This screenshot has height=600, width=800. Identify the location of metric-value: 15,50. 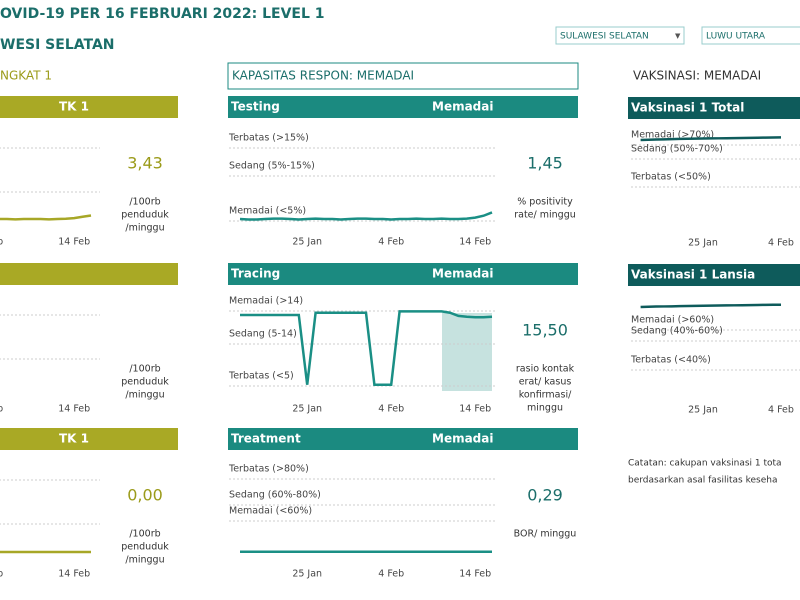
(545, 330).